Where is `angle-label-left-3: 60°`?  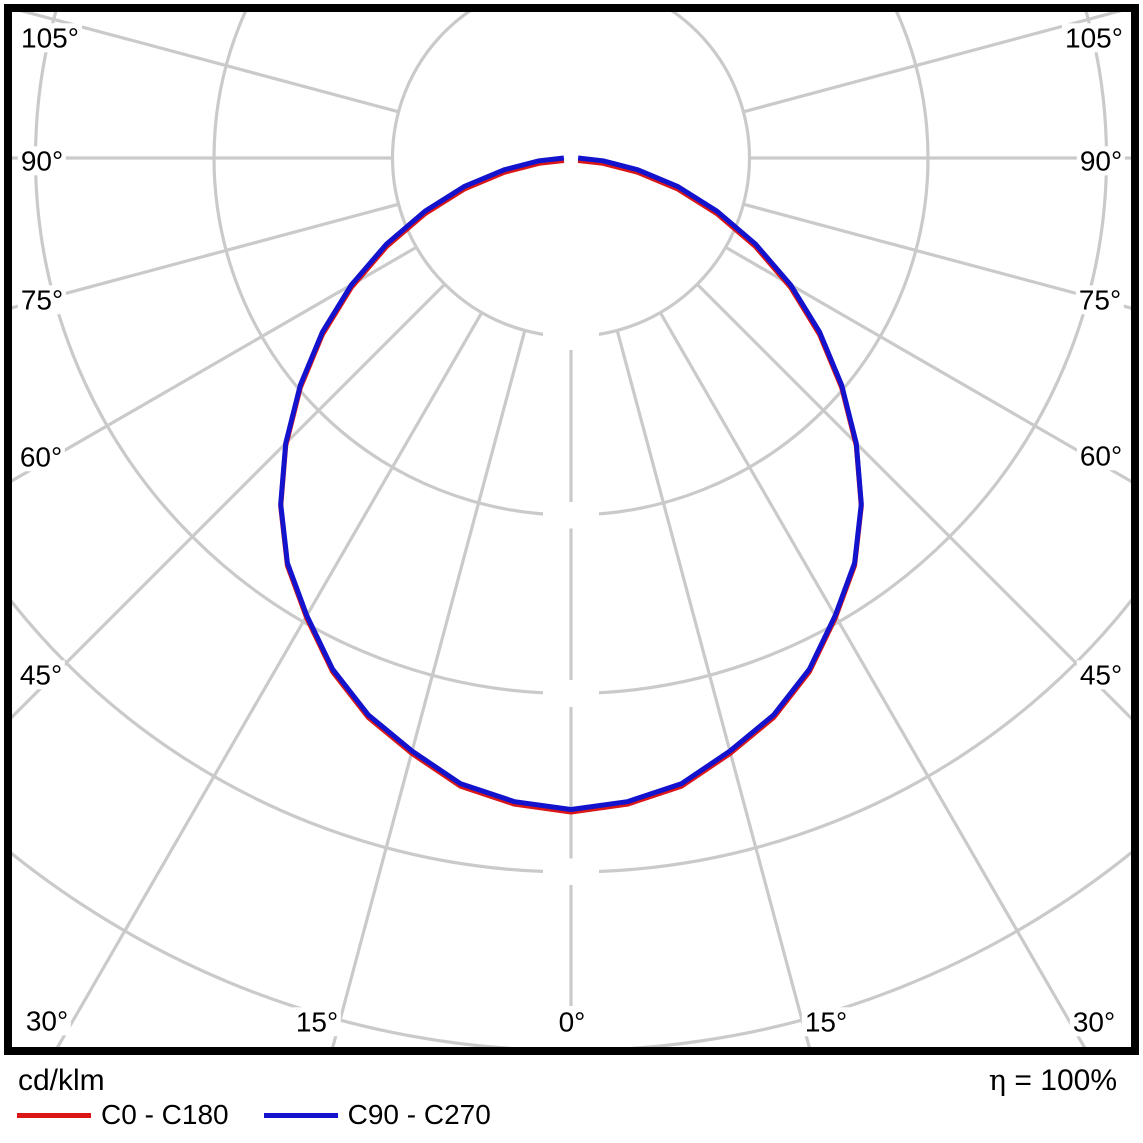
angle-label-left-3: 60° is located at coordinates (41, 457).